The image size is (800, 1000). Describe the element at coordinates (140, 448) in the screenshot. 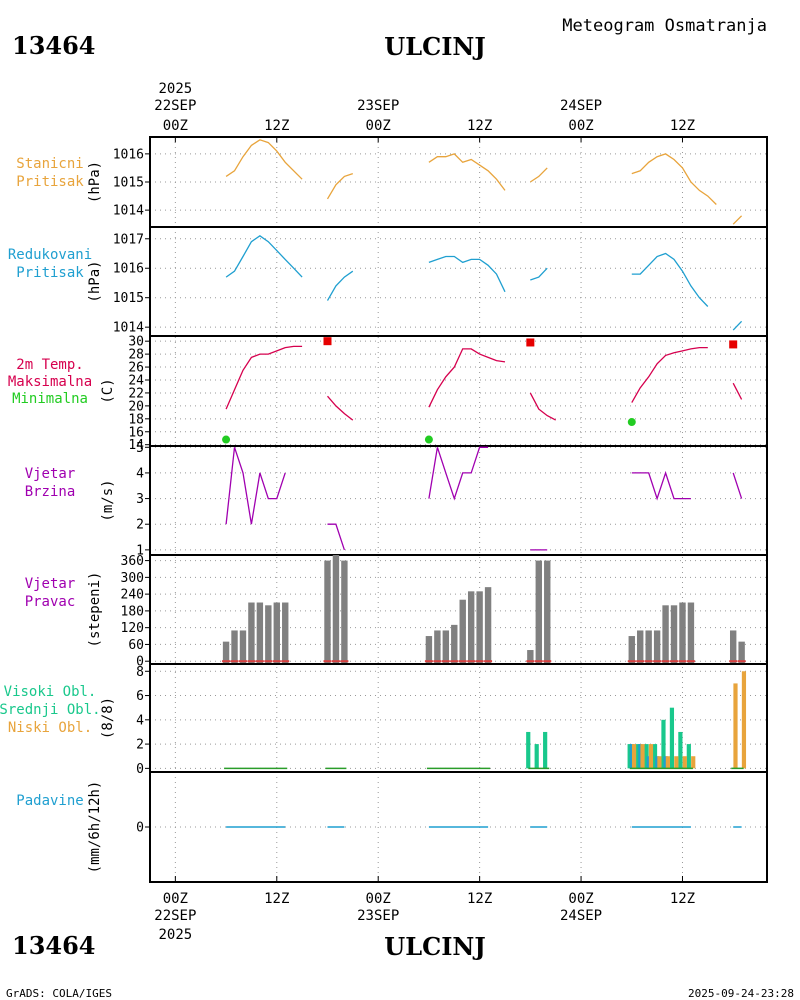

I see `y-tick-label: 5` at that location.